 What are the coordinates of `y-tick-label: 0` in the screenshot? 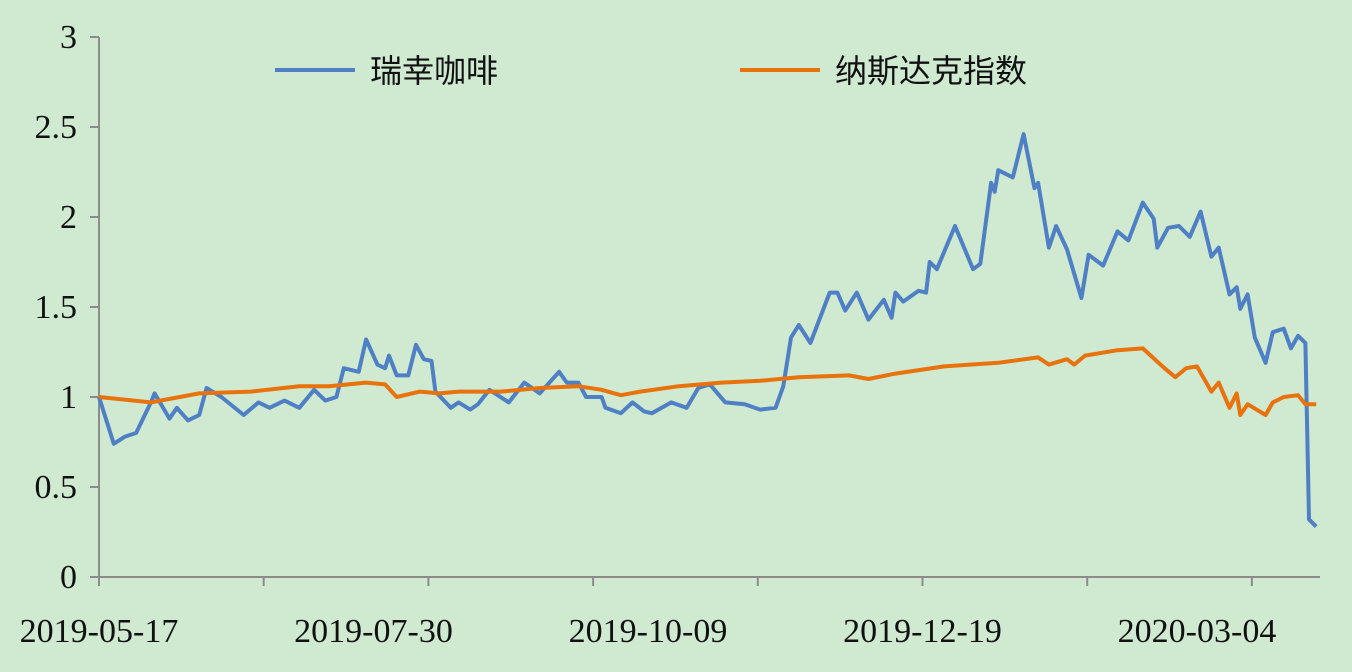 It's located at (68, 577).